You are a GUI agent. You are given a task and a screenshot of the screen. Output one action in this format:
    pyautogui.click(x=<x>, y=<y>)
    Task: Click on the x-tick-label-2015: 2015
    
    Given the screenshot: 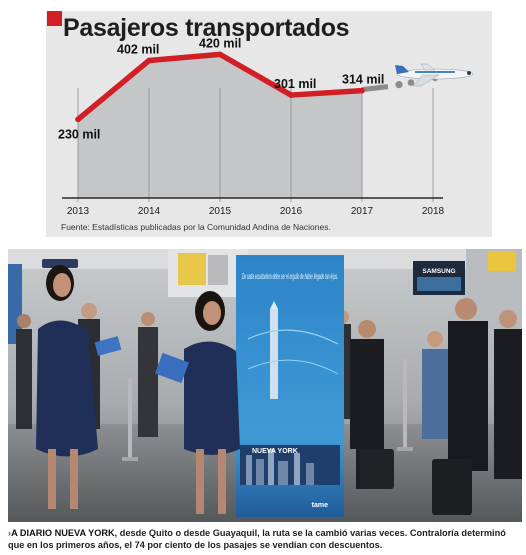 What is the action you would take?
    pyautogui.click(x=220, y=211)
    